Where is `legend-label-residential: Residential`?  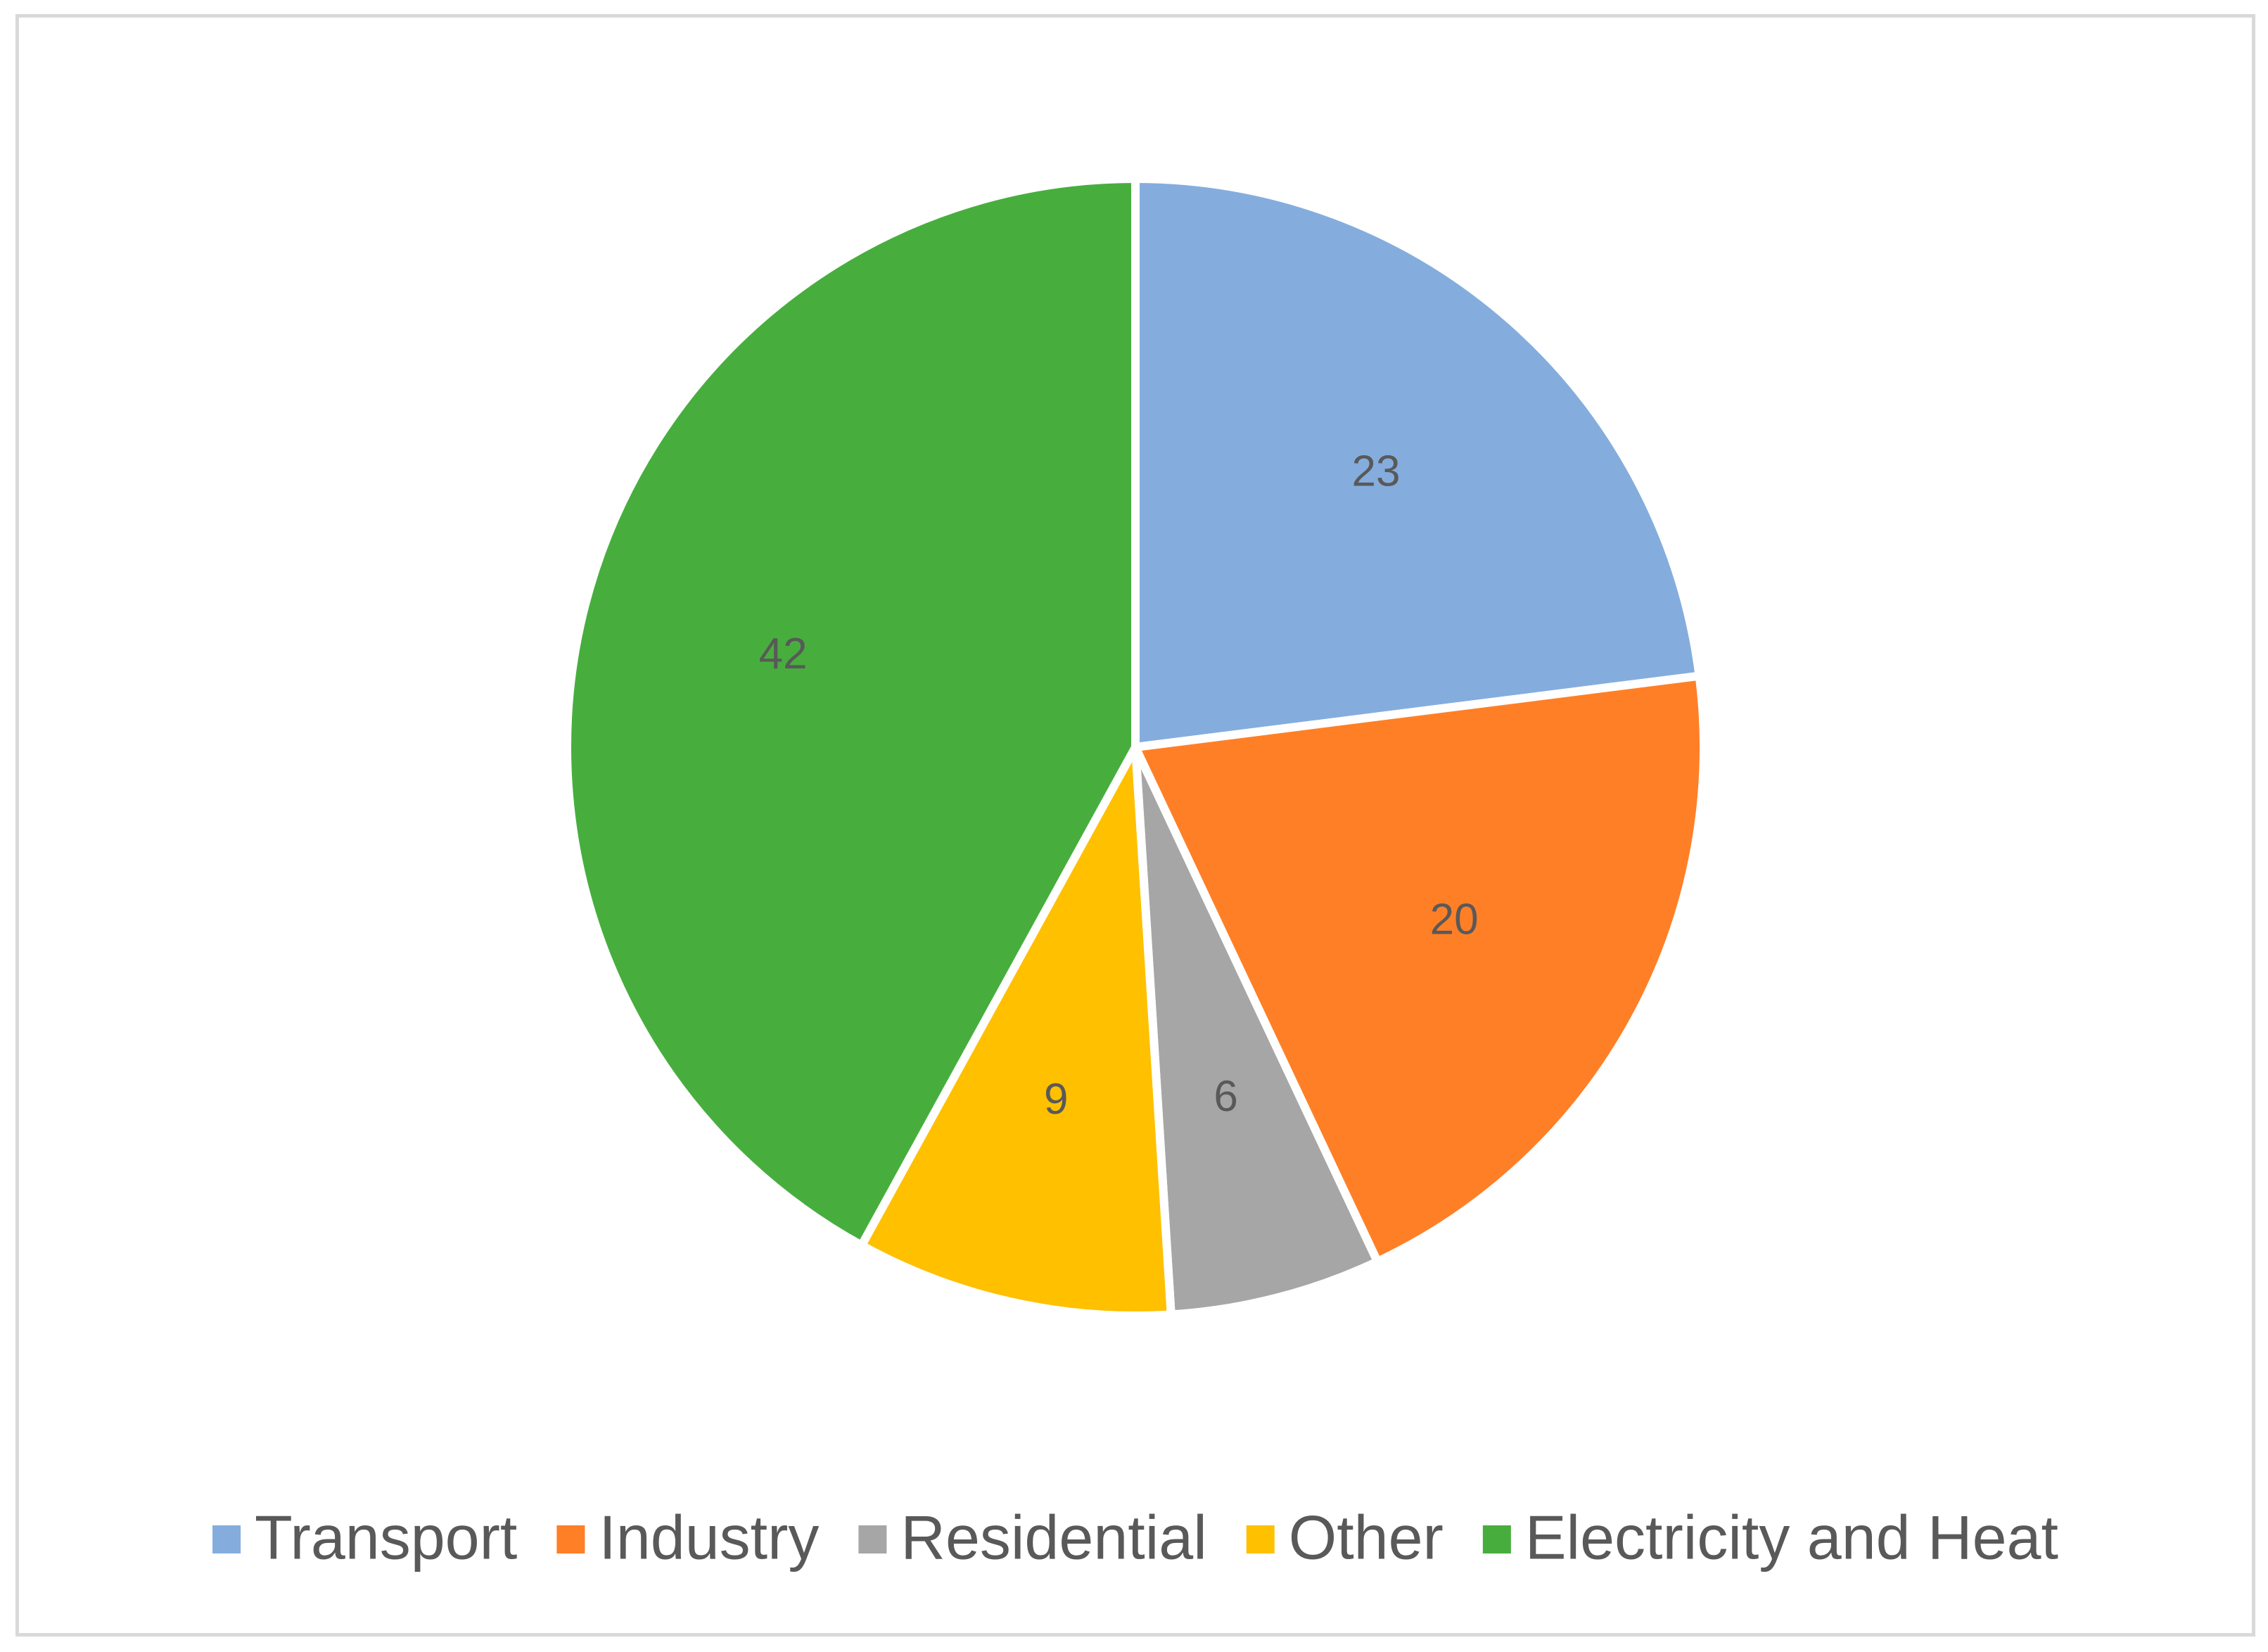
legend-label-residential: Residential is located at coordinates (1053, 1537).